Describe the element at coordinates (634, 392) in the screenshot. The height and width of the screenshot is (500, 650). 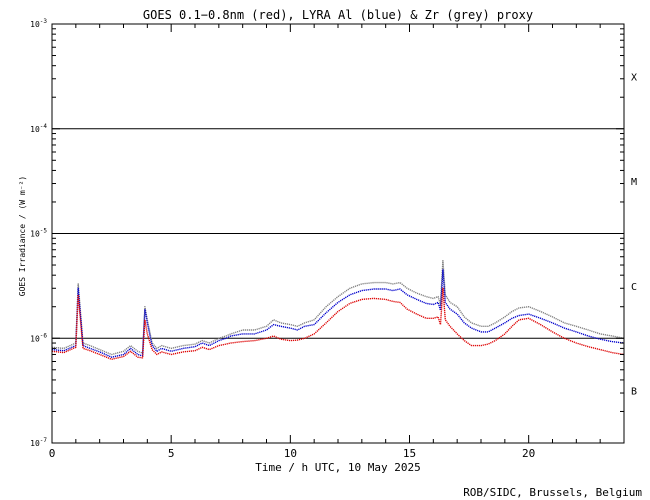
I see `class-label-B: B` at that location.